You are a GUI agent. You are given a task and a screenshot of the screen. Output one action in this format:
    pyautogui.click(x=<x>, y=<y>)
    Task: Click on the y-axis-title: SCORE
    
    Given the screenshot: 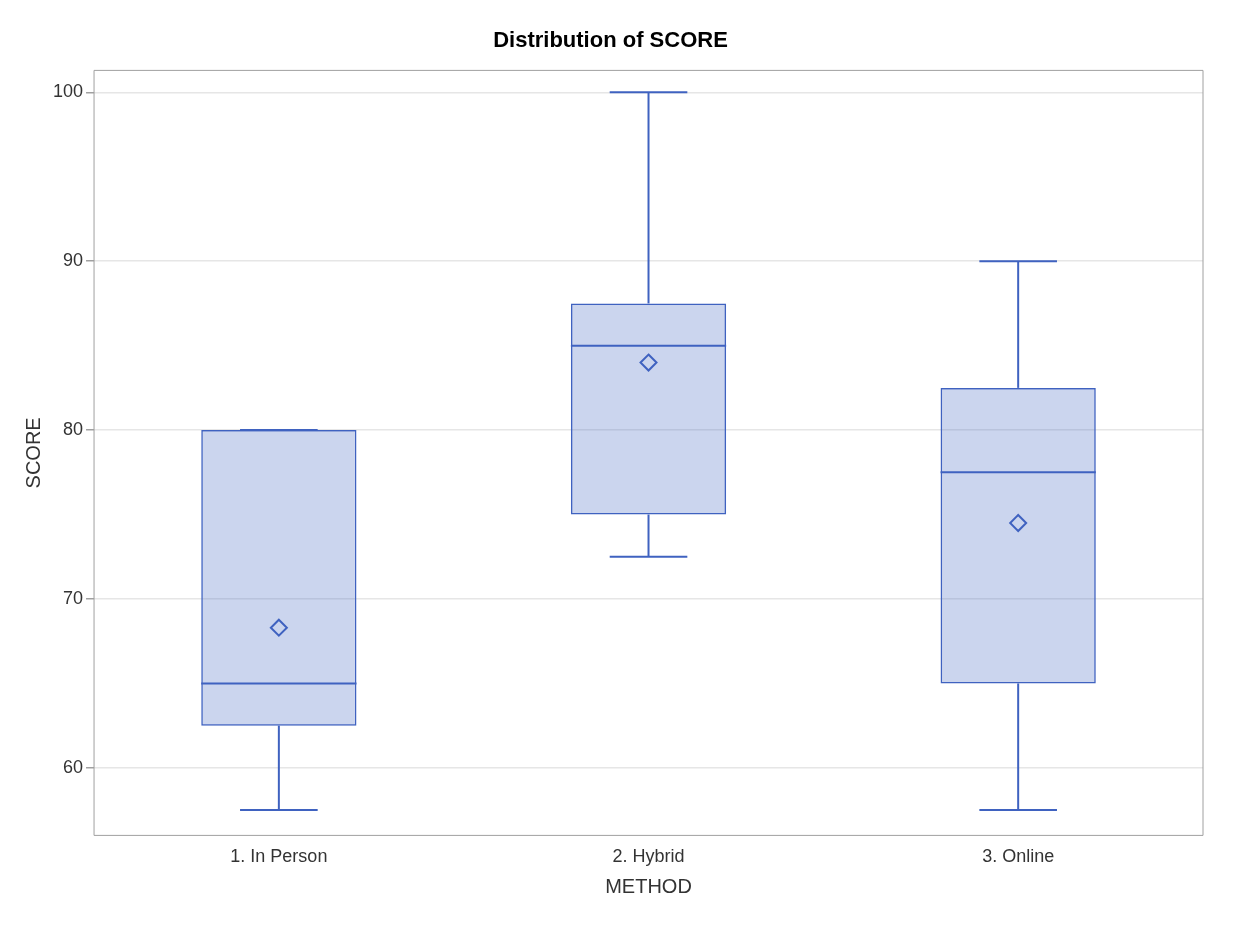 What is the action you would take?
    pyautogui.click(x=32, y=453)
    